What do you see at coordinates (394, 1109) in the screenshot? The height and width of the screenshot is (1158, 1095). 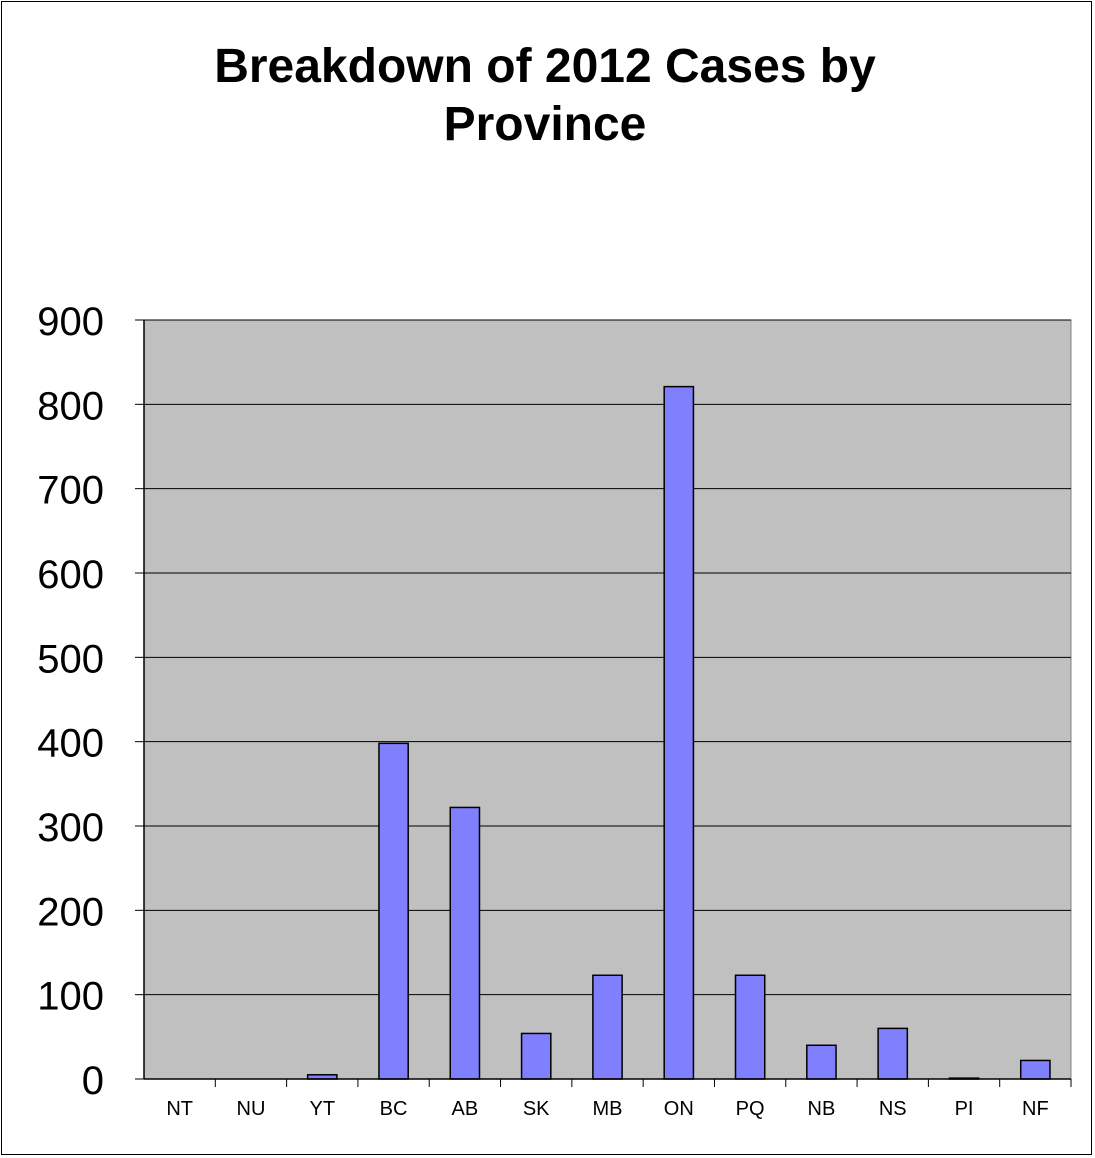 I see `x-tick-label: BC` at bounding box center [394, 1109].